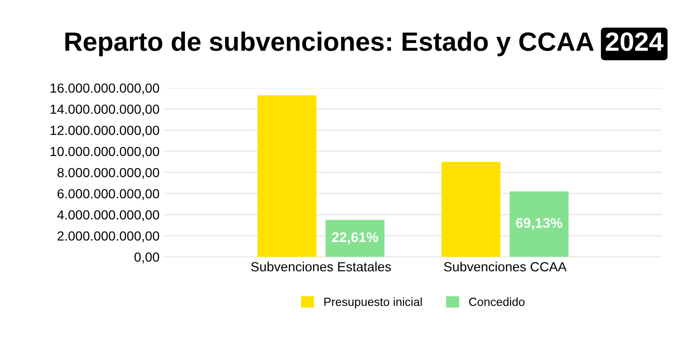  Describe the element at coordinates (105, 152) in the screenshot. I see `y-tick-label: 10.000.000.000,00` at that location.